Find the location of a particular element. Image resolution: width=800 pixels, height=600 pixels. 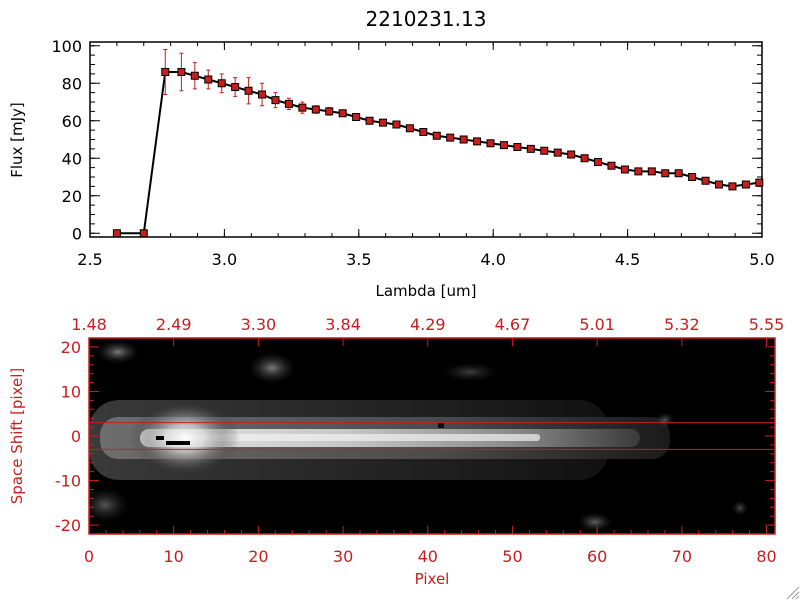

image-x-tick-label: 40 is located at coordinates (428, 556).